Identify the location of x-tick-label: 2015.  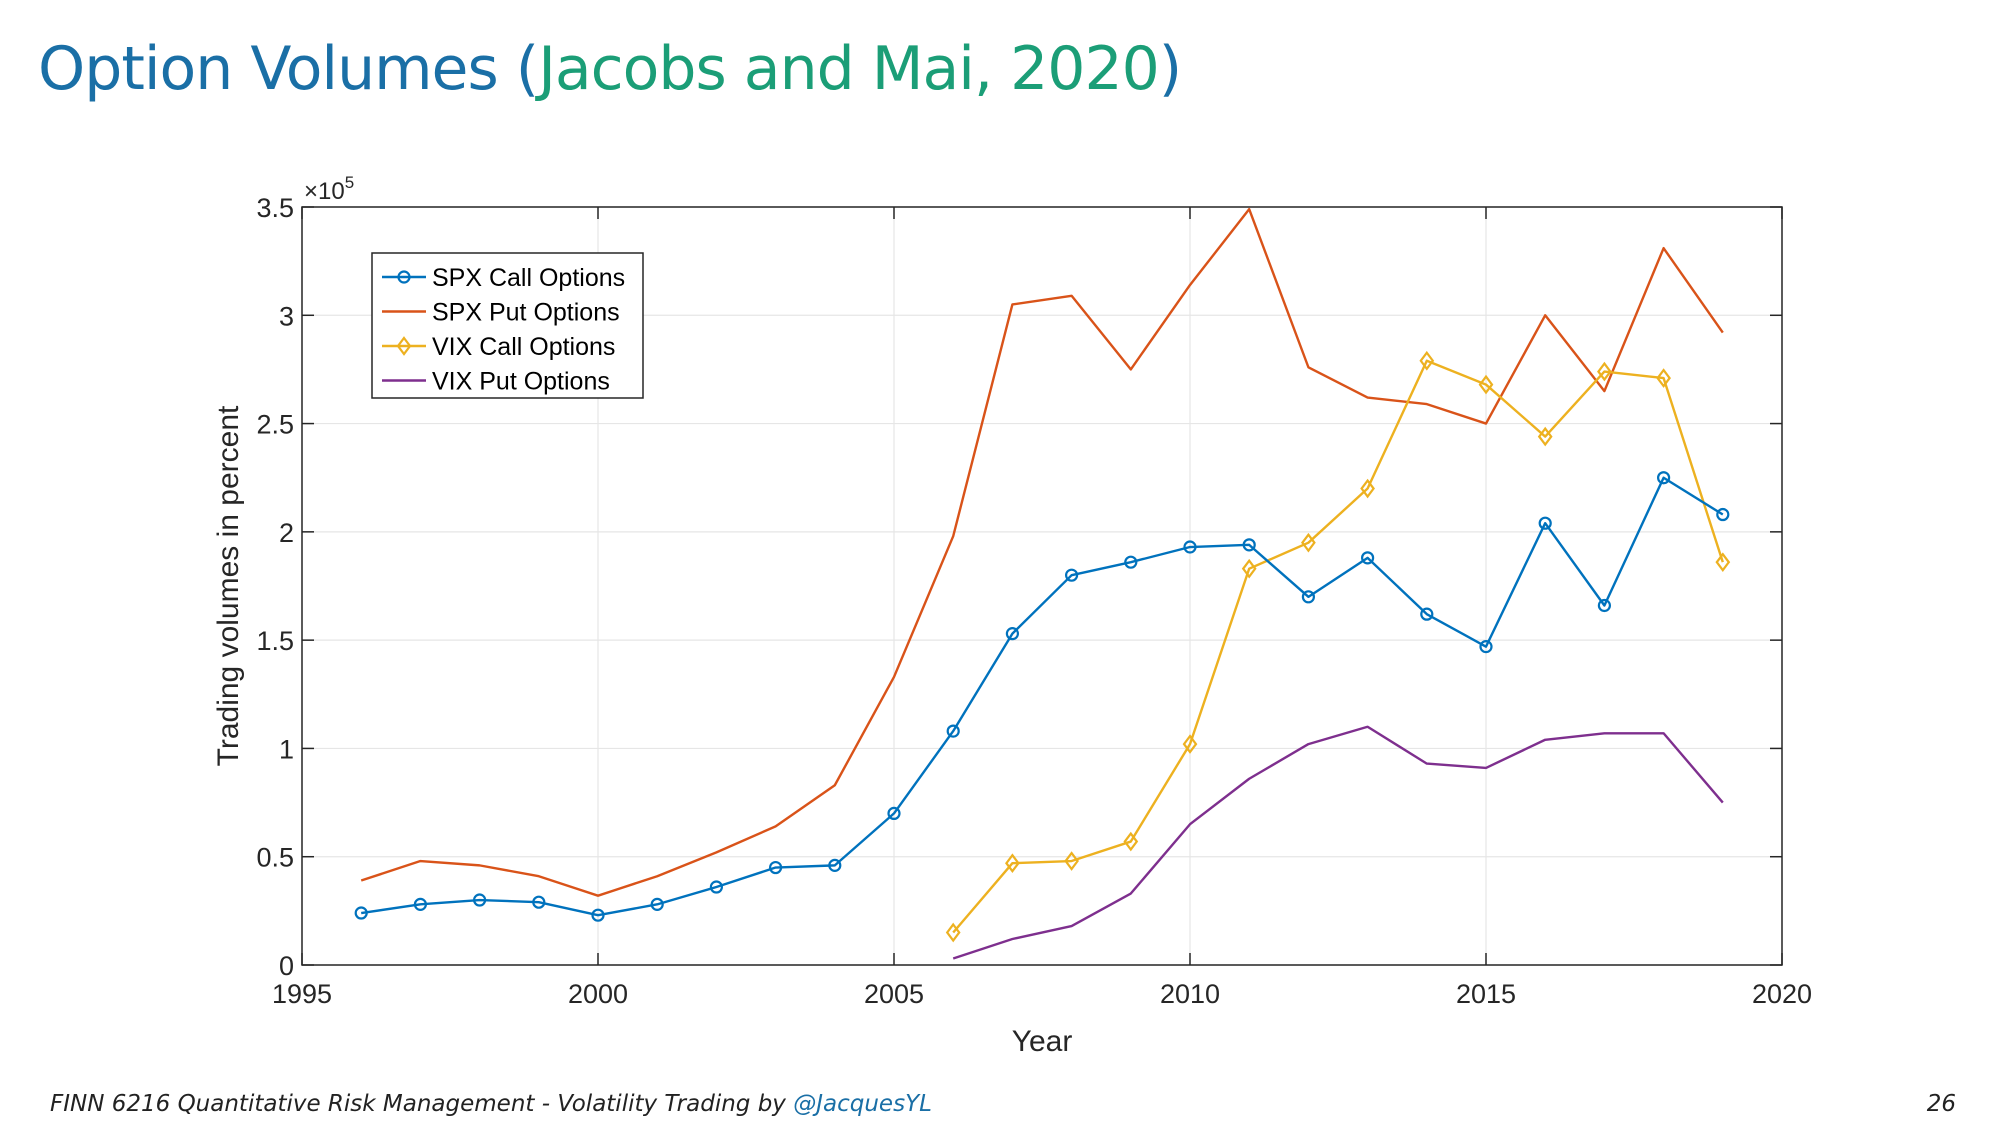
(1486, 994).